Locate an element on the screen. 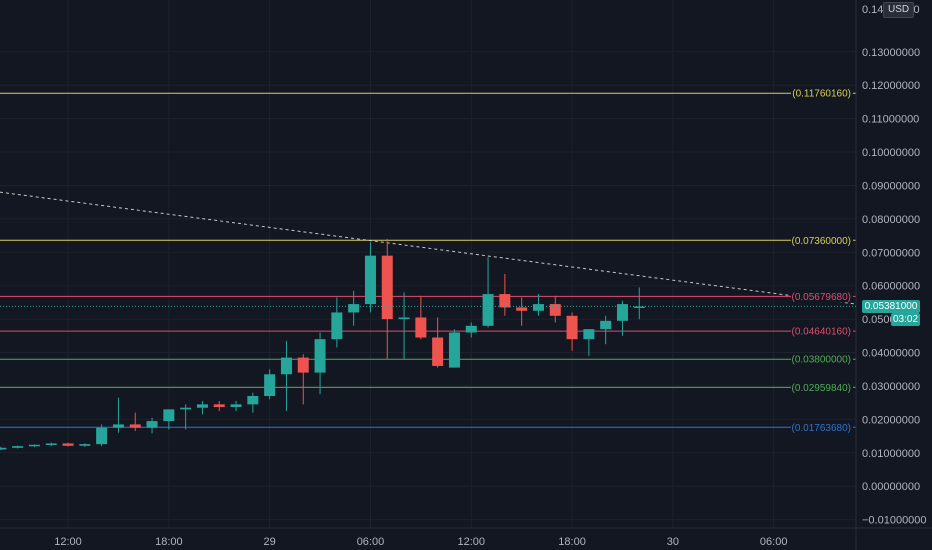 This screenshot has width=932, height=550. level-label: (0.07360000) is located at coordinates (822, 241).